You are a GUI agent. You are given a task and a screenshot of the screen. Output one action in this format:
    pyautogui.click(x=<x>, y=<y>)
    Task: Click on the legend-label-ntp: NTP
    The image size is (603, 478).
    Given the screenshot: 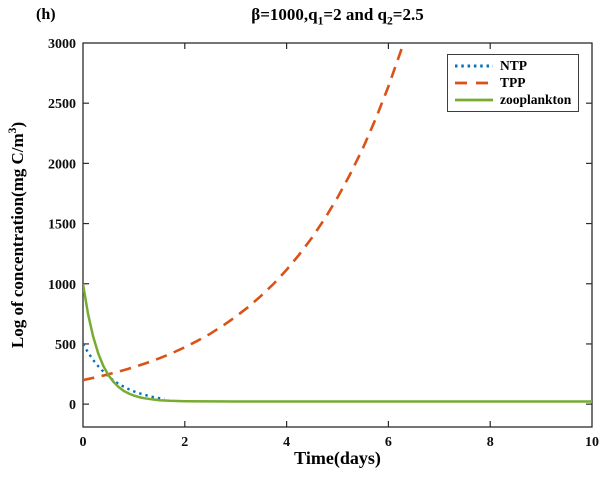 What is the action you would take?
    pyautogui.click(x=513, y=66)
    